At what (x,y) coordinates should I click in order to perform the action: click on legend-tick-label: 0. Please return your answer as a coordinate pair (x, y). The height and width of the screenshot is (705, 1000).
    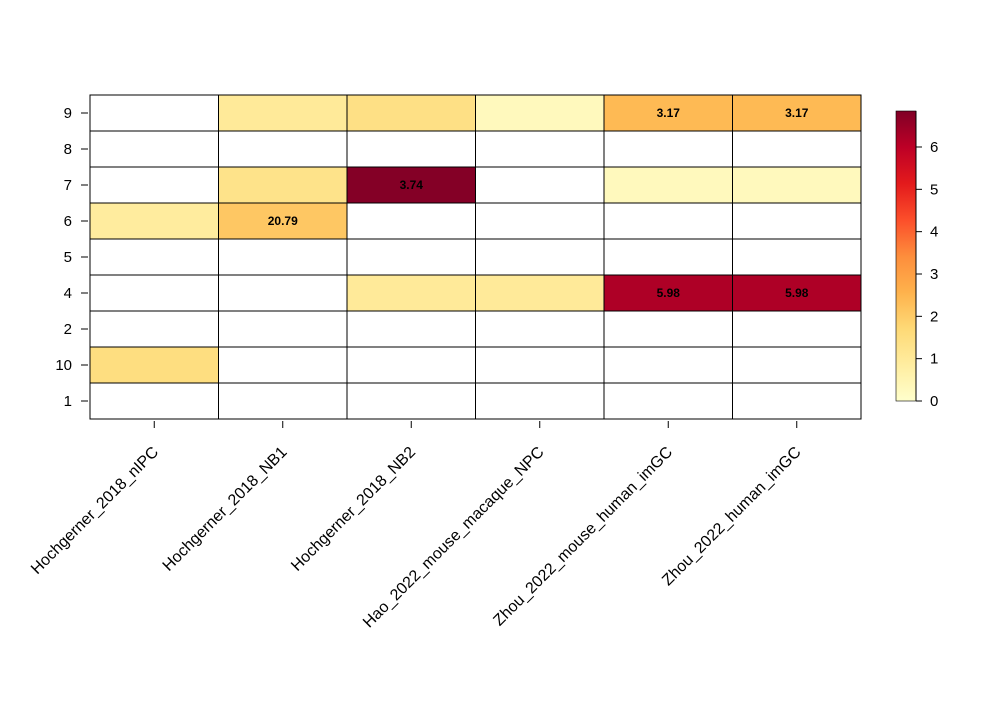
    Looking at the image, I should click on (934, 401).